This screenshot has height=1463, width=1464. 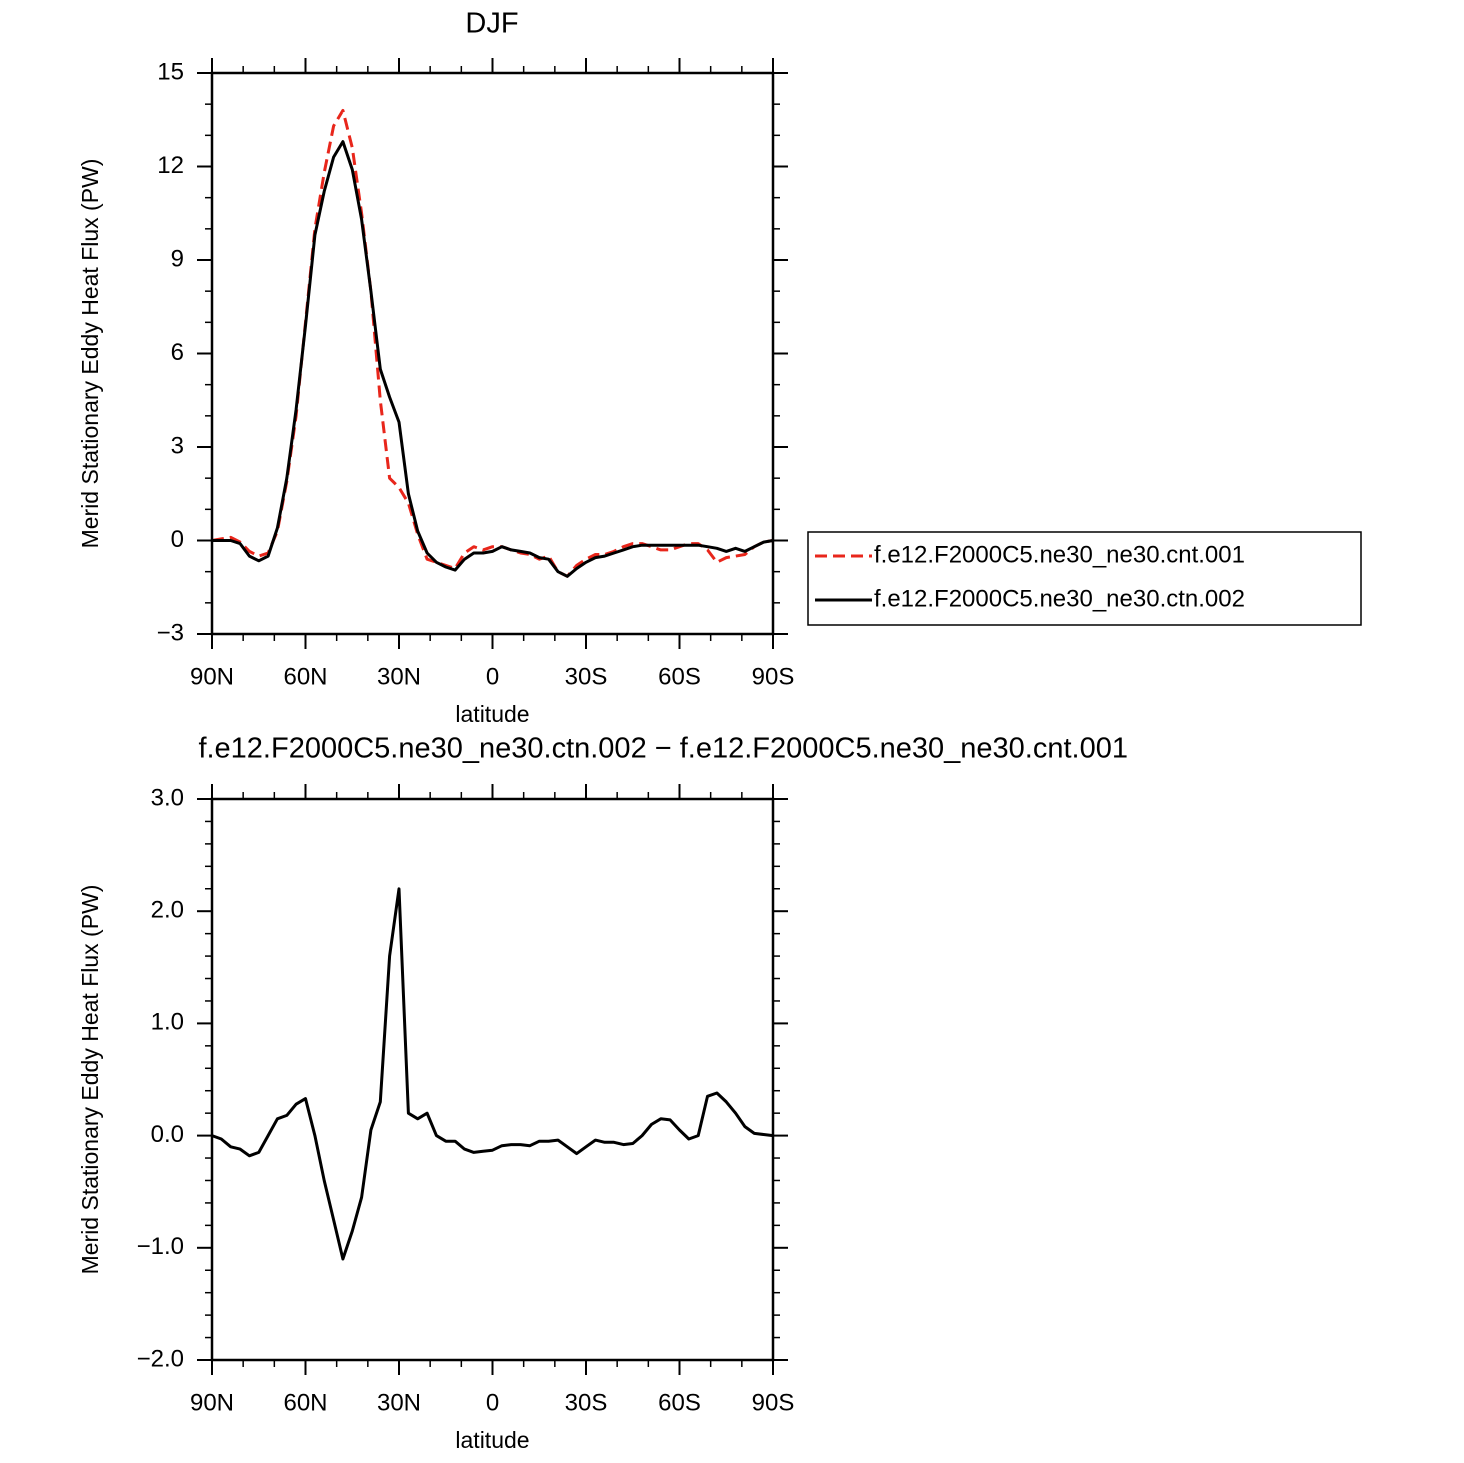 What do you see at coordinates (170, 71) in the screenshot?
I see `y-tick-label: 15` at bounding box center [170, 71].